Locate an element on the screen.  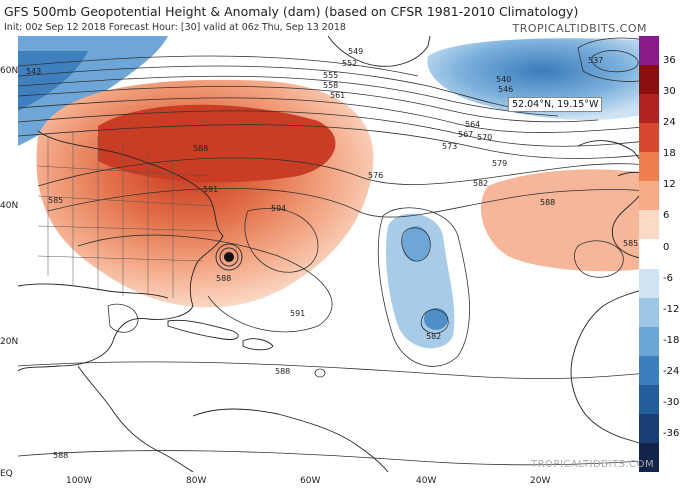
contour-label: 576 is located at coordinates (375, 175).